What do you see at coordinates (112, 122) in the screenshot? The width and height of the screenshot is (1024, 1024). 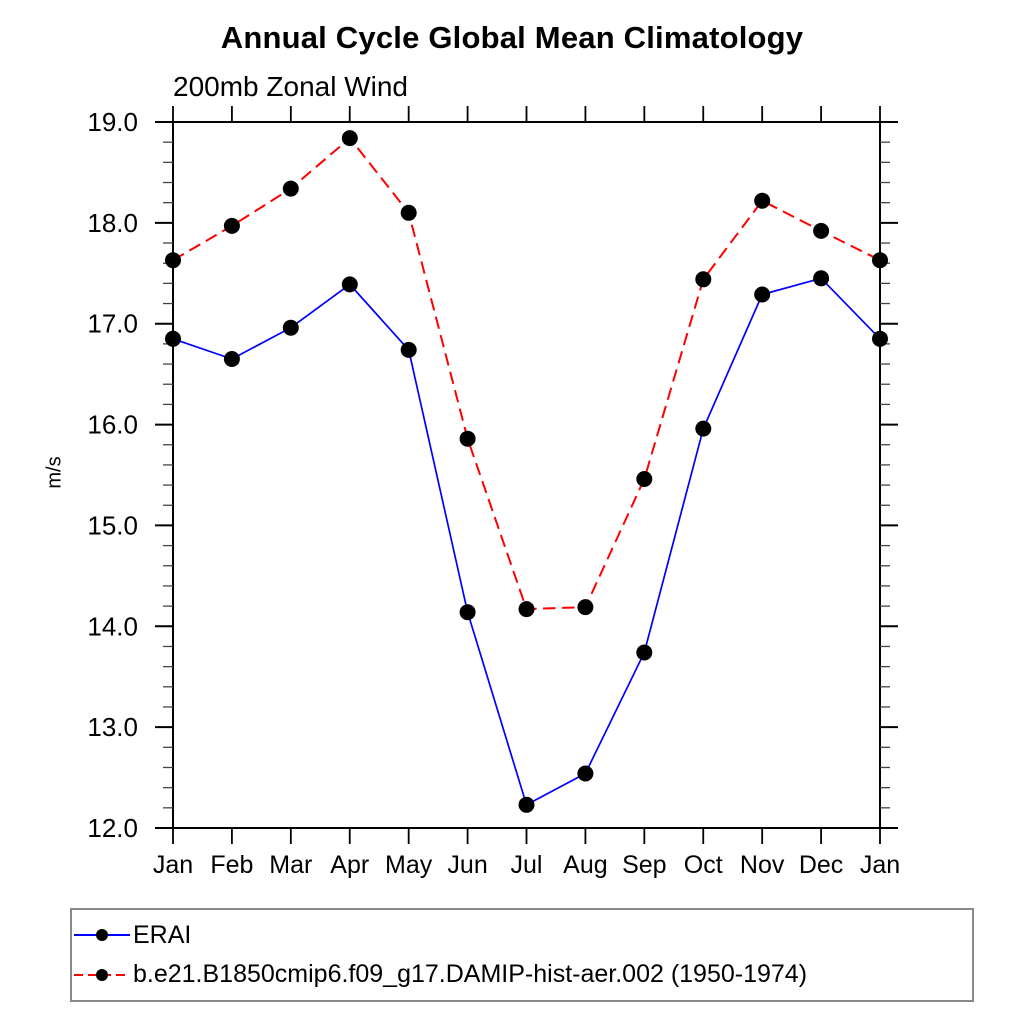 I see `y-axis-label: 19.0` at bounding box center [112, 122].